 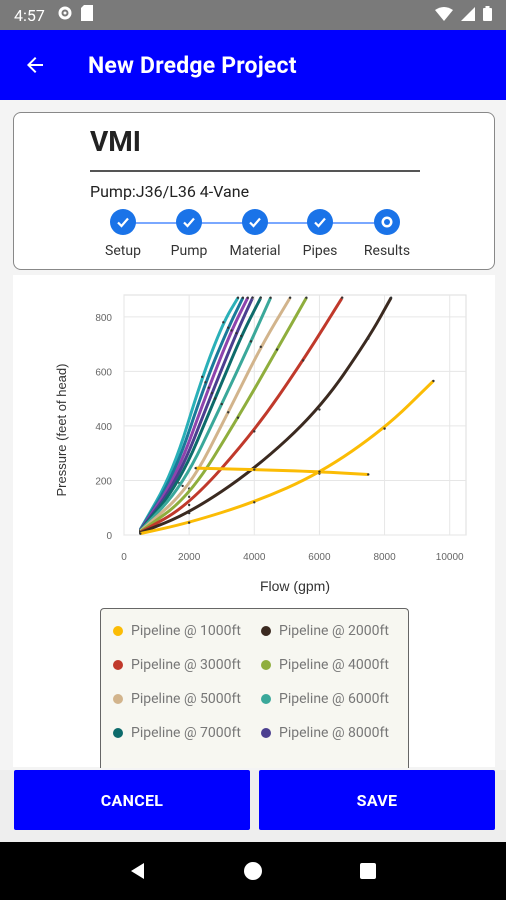 I want to click on step-results: Results, so click(x=387, y=234).